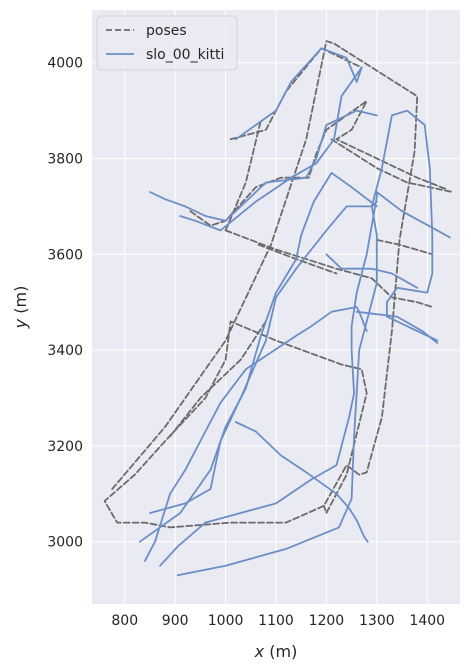 The width and height of the screenshot is (471, 671). I want to click on legend-box, so click(167, 43).